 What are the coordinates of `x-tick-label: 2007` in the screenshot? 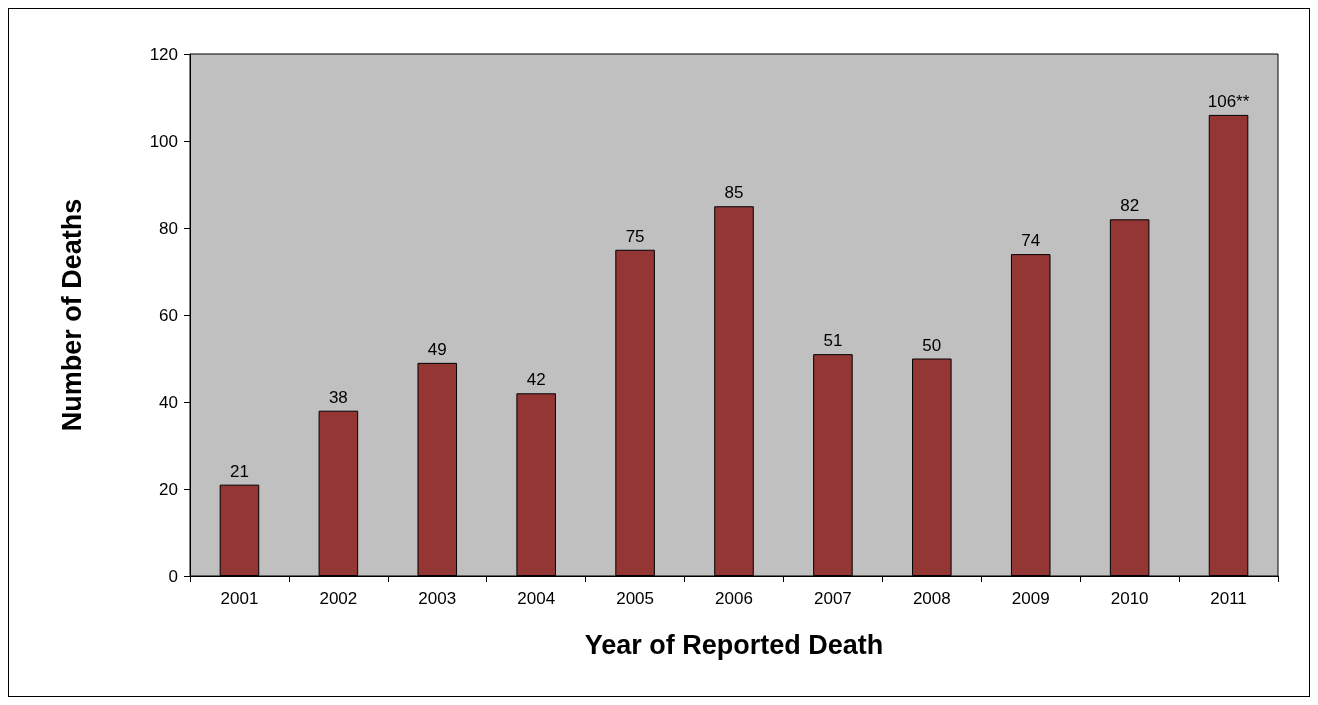 It's located at (833, 598).